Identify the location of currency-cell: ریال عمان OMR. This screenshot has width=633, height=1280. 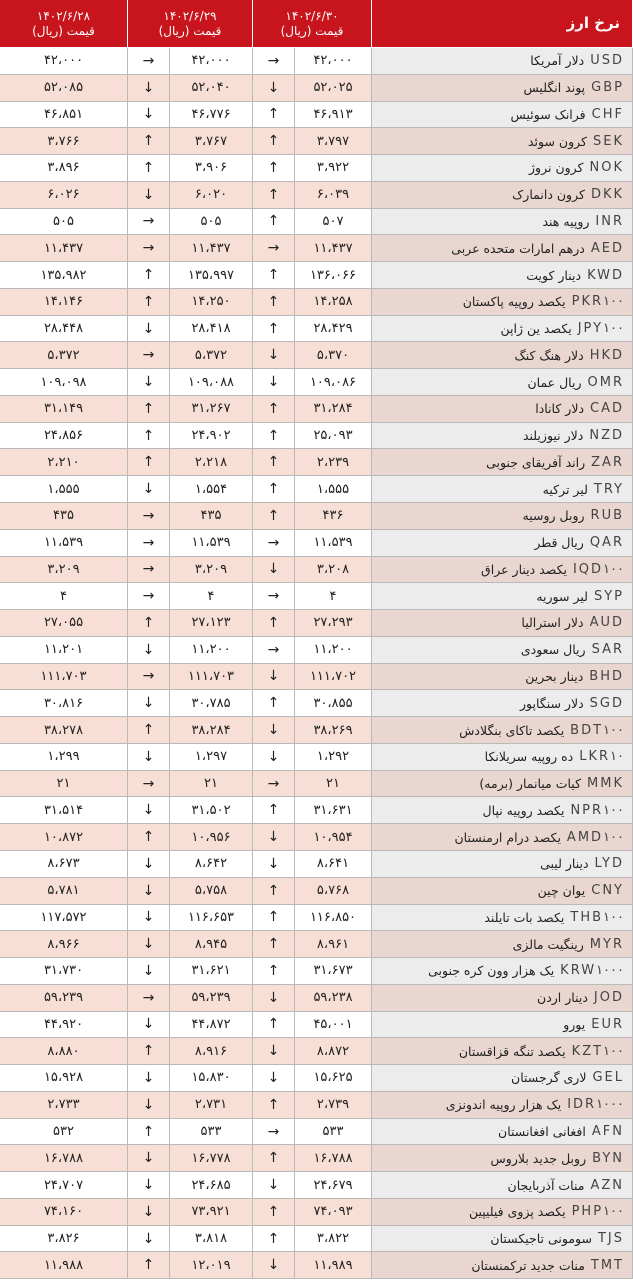
(502, 382).